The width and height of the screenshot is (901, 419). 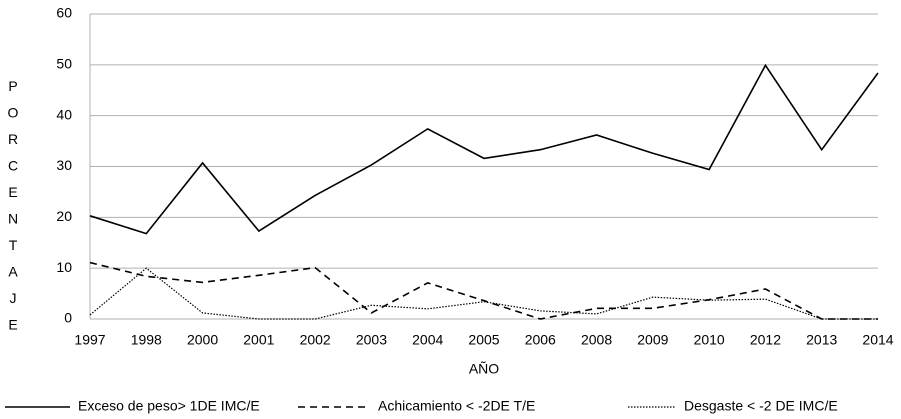 What do you see at coordinates (456, 406) in the screenshot?
I see `legend-label: Achicamiento < -2DE T/E` at bounding box center [456, 406].